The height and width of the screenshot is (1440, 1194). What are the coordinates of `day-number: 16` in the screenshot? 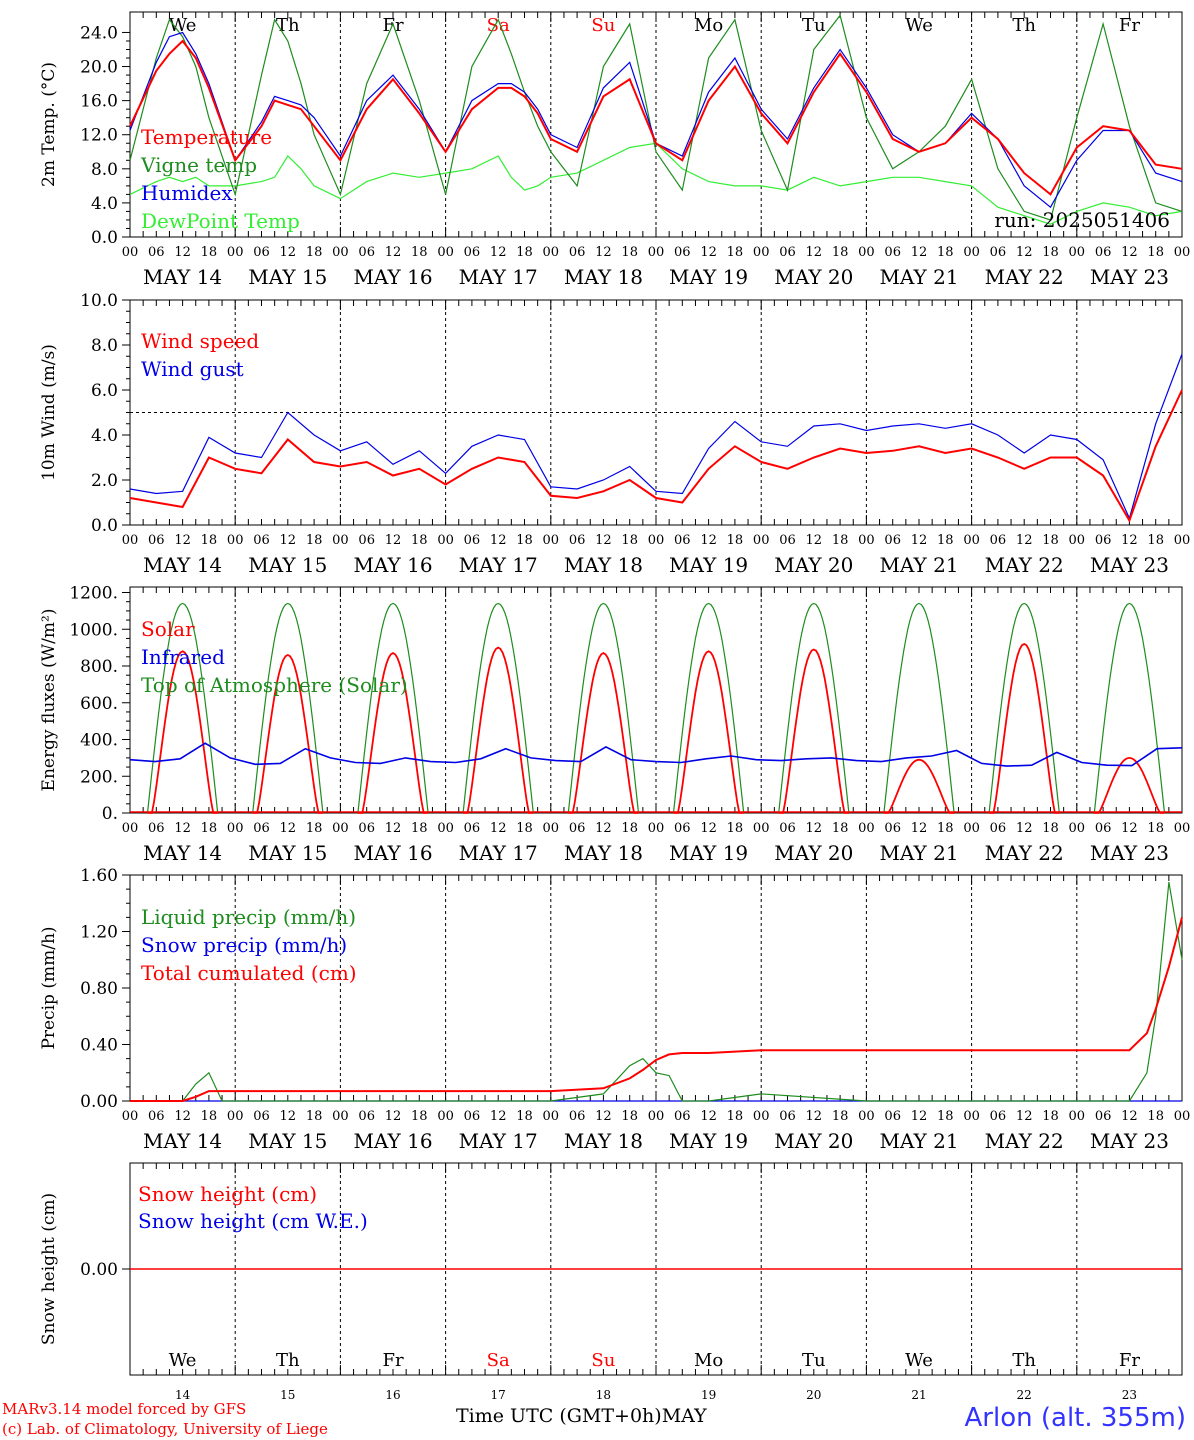 It's located at (392, 1395).